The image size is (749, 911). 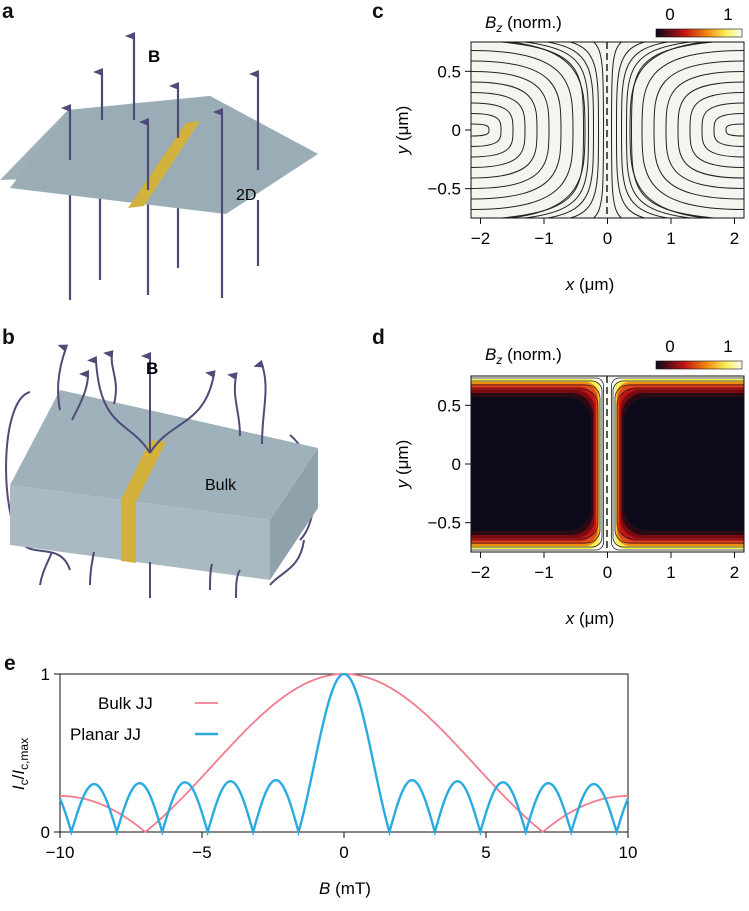 I want to click on x-tick-label: −10, so click(x=60, y=852).